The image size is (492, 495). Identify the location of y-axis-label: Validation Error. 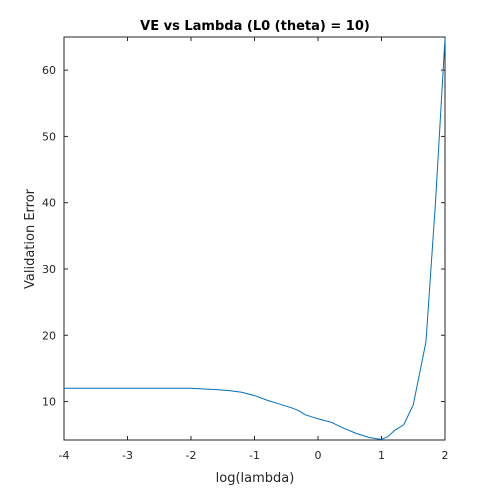
(30, 238).